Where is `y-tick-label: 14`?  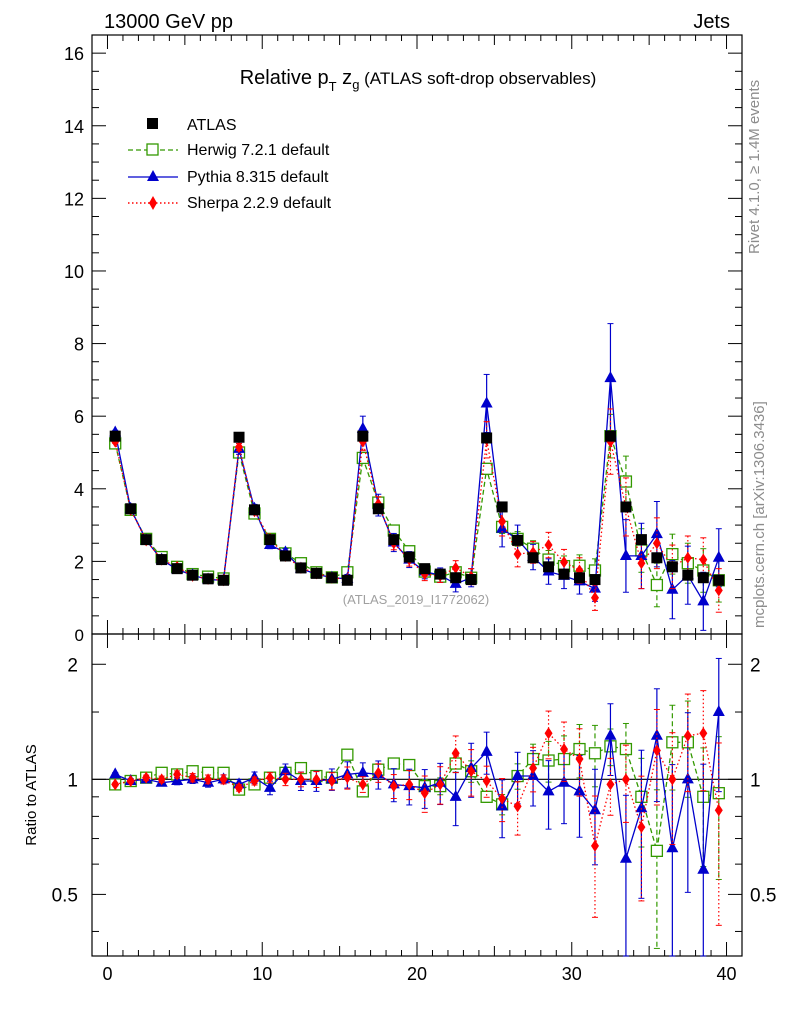 y-tick-label: 14 is located at coordinates (74, 127).